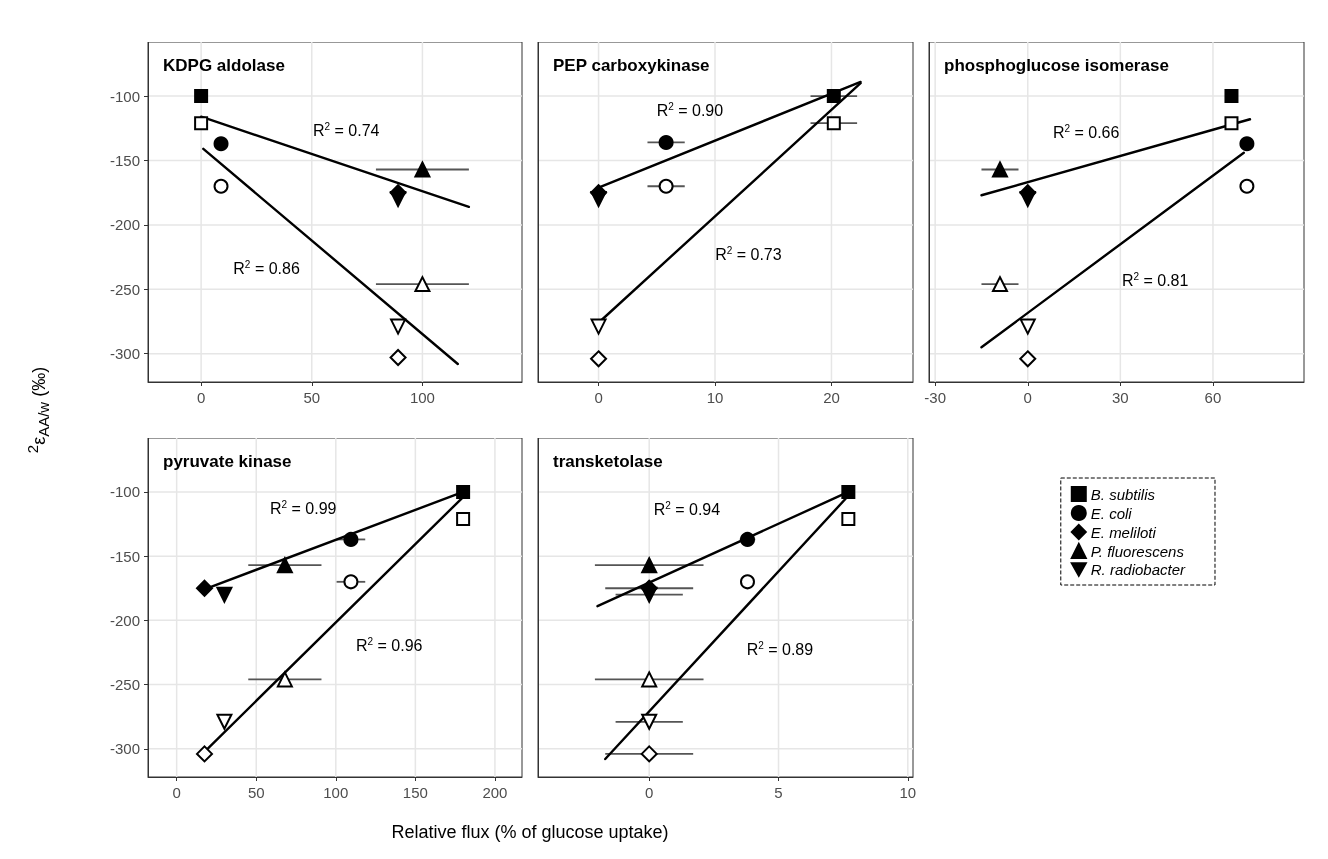 Image resolution: width=1328 pixels, height=859 pixels. Describe the element at coordinates (227, 461) in the screenshot. I see `text: pyruvate kinase` at that location.